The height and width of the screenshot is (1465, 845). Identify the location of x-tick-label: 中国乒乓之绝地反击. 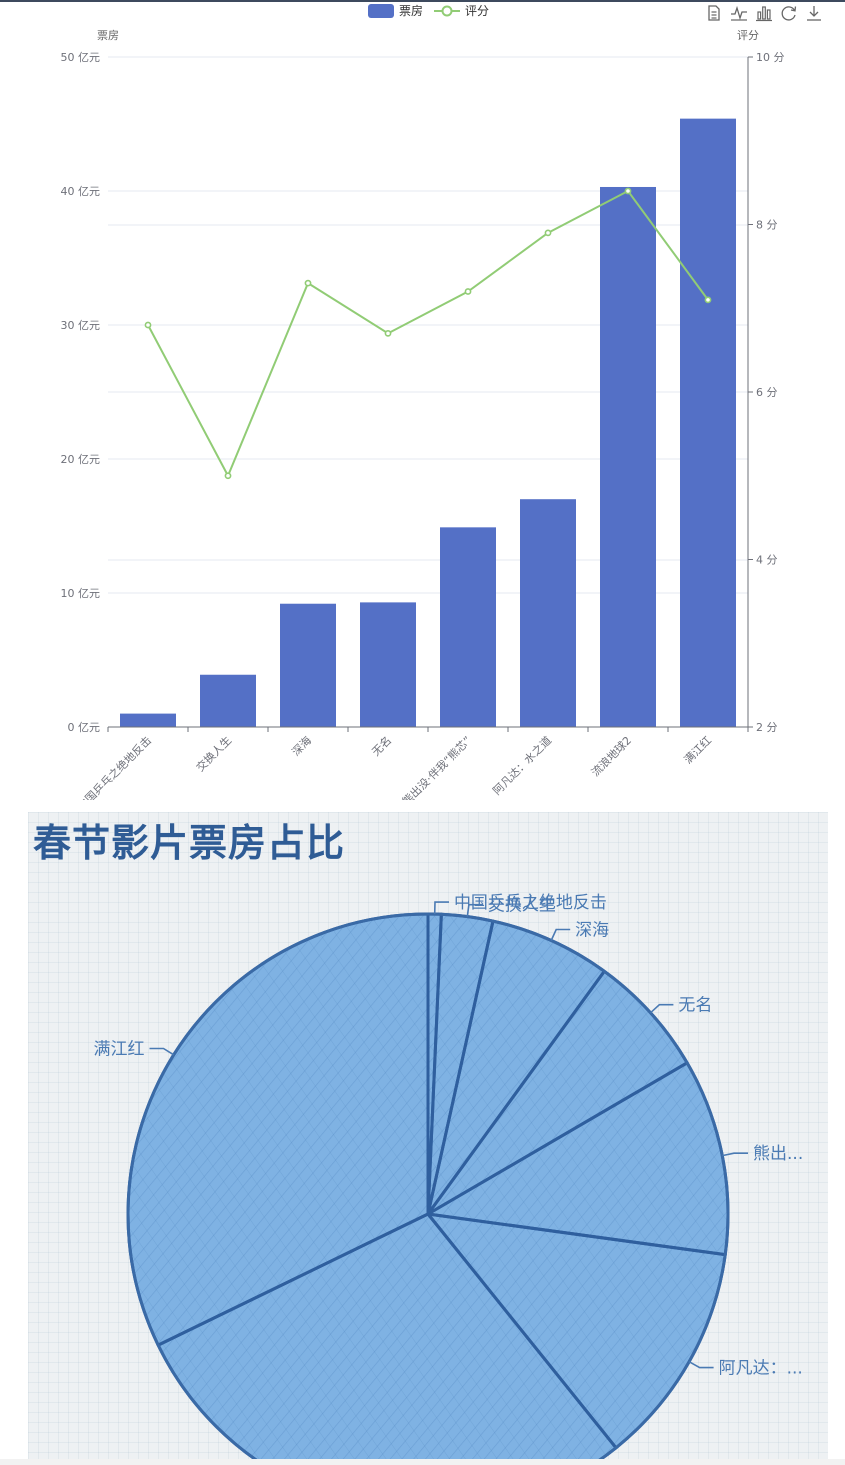
(114, 766).